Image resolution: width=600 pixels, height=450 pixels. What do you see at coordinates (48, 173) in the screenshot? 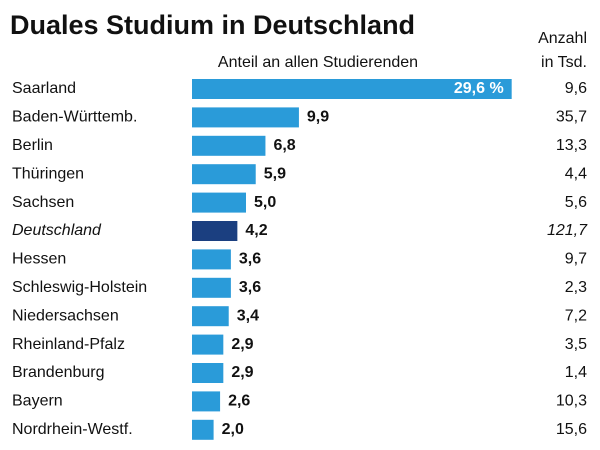
I see `category-label: Thüringen` at bounding box center [48, 173].